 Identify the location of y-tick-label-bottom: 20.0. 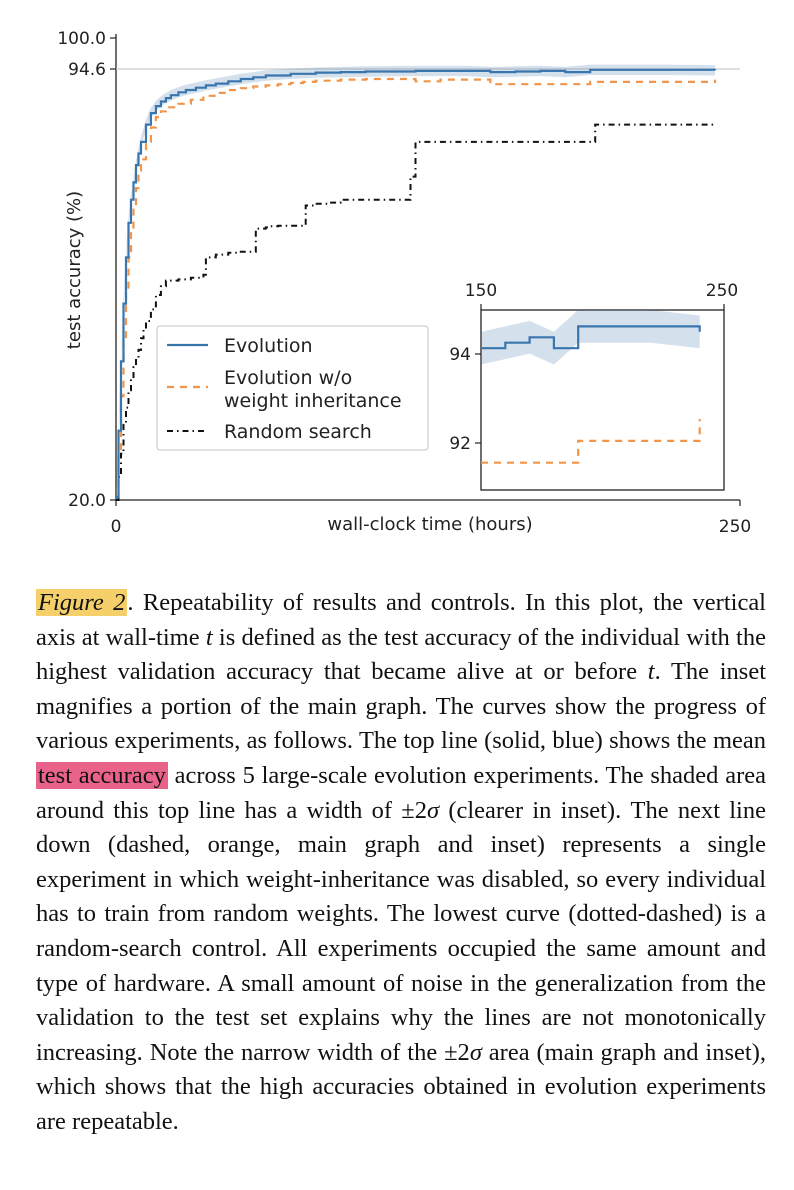
(87, 501).